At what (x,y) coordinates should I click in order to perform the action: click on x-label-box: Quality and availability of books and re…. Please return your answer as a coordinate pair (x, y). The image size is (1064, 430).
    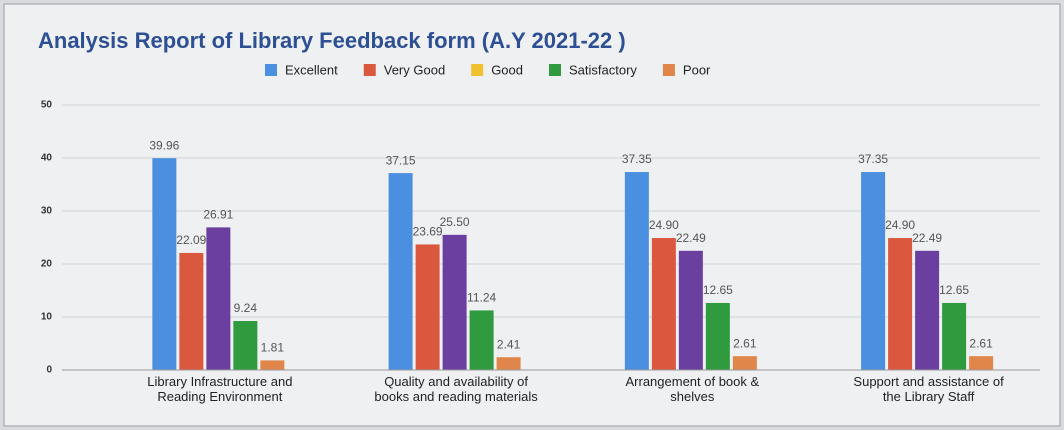
    Looking at the image, I should click on (456, 389).